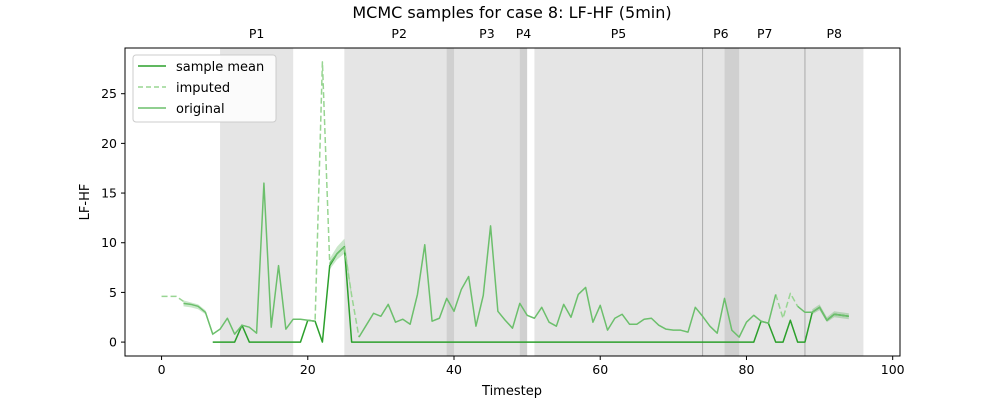 The height and width of the screenshot is (400, 1000). Describe the element at coordinates (511, 12) in the screenshot. I see `chart-title: MCMC samples for case 8: LF-HF (5min)` at that location.